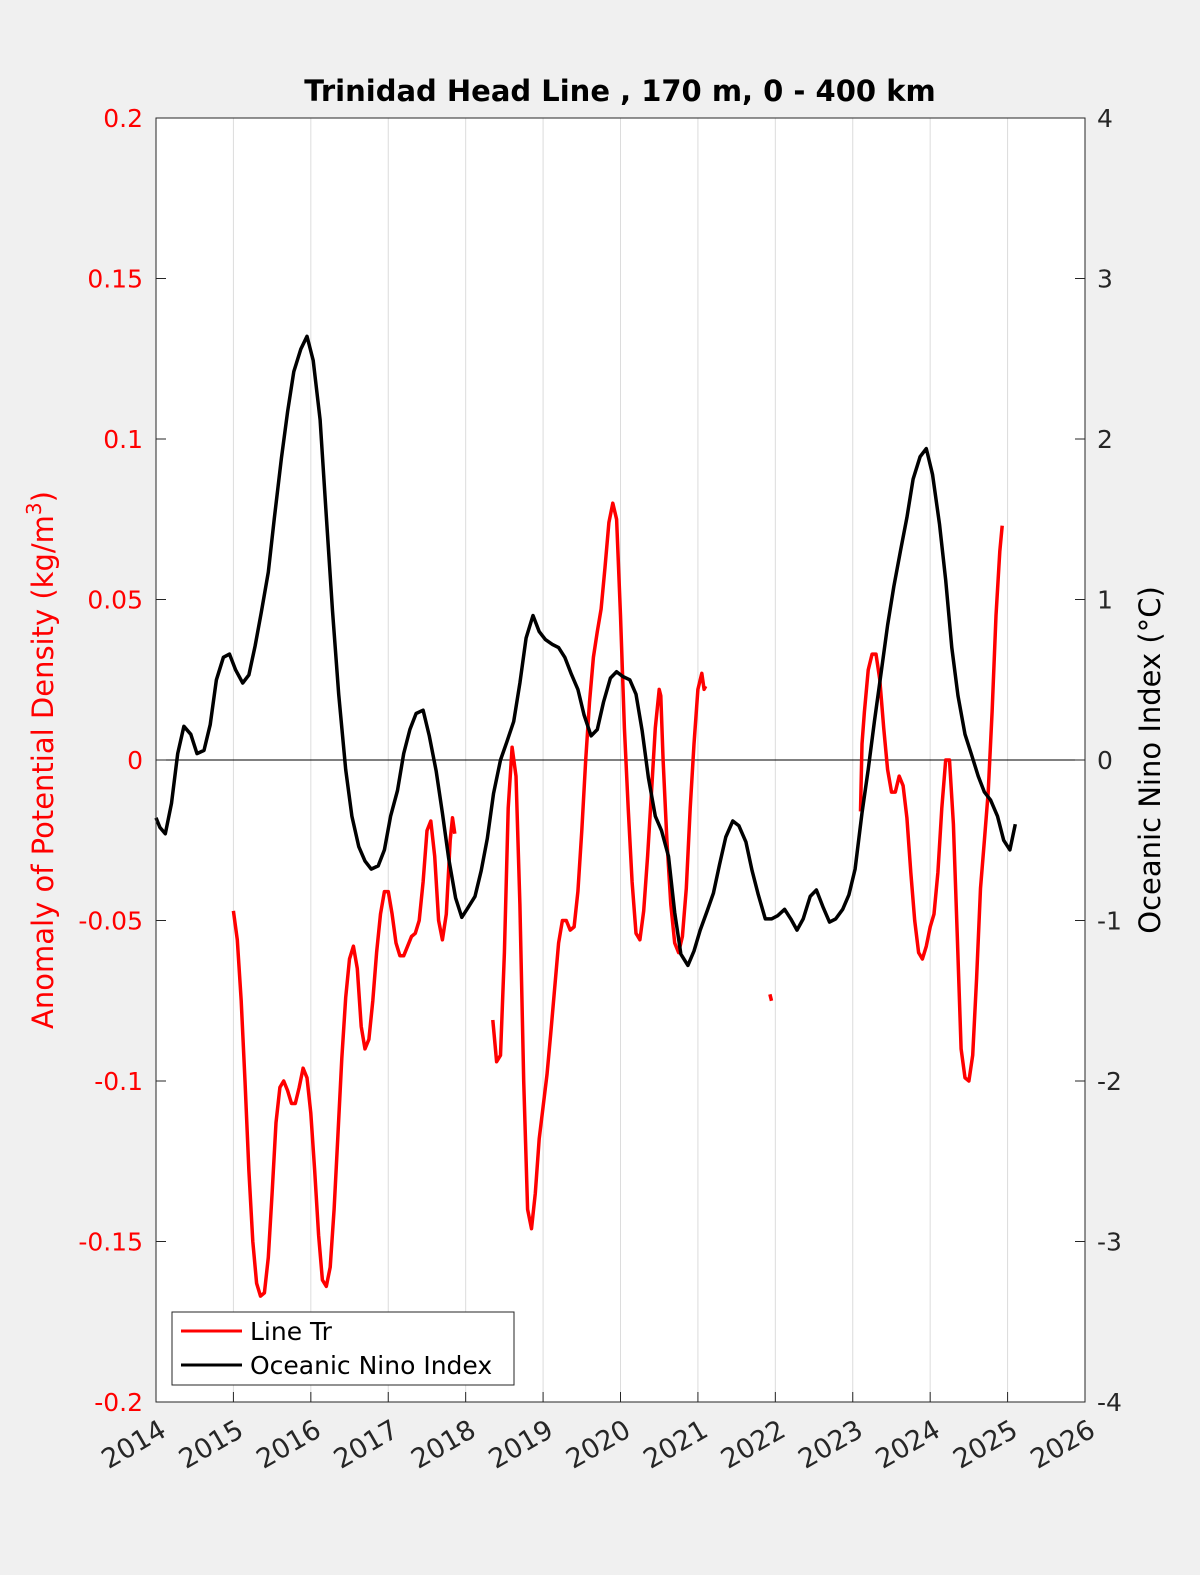 The width and height of the screenshot is (1200, 1575). Describe the element at coordinates (619, 91) in the screenshot. I see `chart-title: Trinidad Head Line , 170 m, 0 - 400 km` at that location.